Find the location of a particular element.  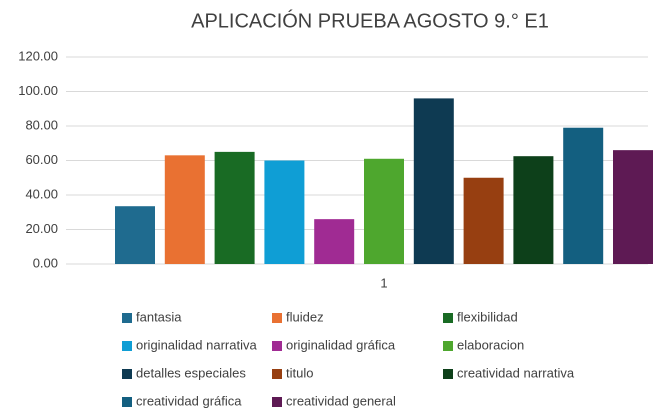

legend-label: originalidad gráfica is located at coordinates (341, 344).